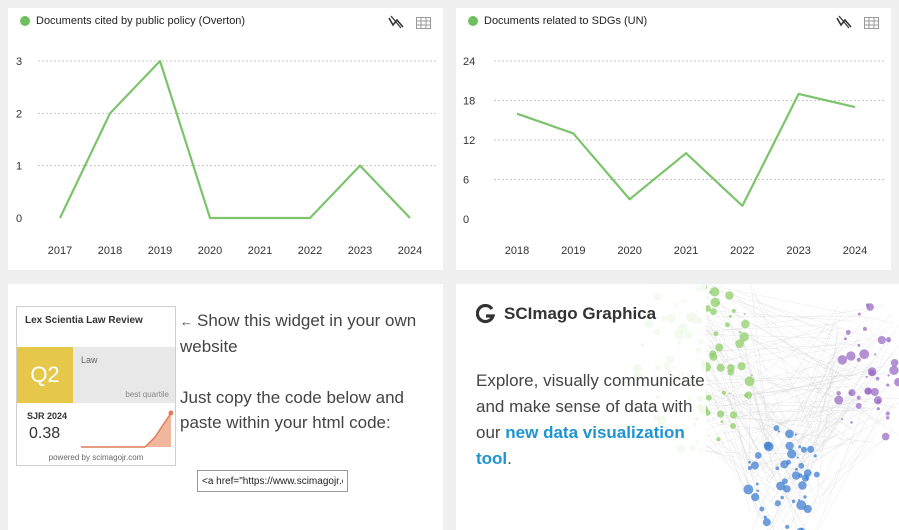 Image resolution: width=899 pixels, height=530 pixels. What do you see at coordinates (84, 320) in the screenshot?
I see `journal-name: Lex Scientia Law Review` at bounding box center [84, 320].